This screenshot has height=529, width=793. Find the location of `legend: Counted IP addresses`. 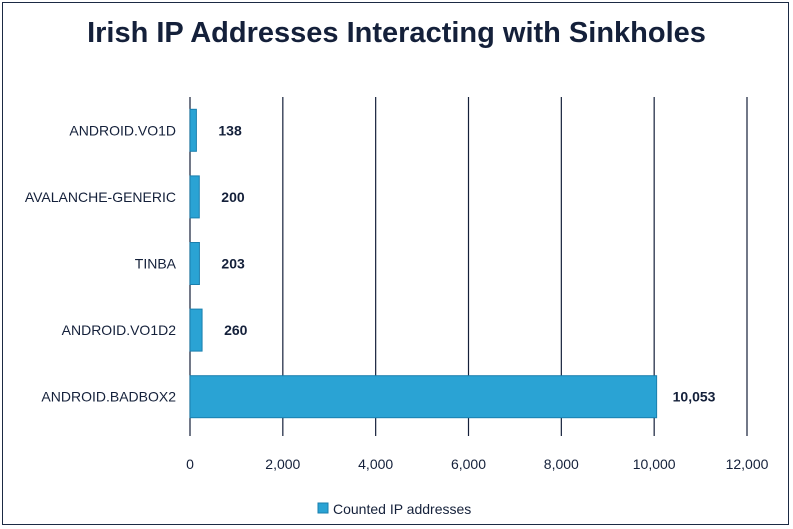

legend: Counted IP addresses is located at coordinates (394, 509).